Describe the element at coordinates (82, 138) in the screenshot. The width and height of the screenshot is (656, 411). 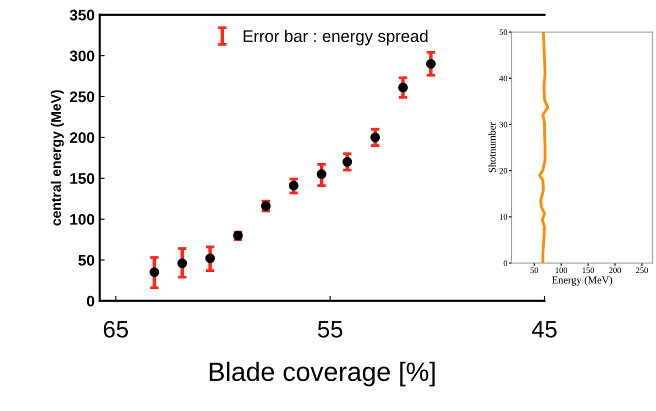
I see `y-tick-label: 200` at that location.